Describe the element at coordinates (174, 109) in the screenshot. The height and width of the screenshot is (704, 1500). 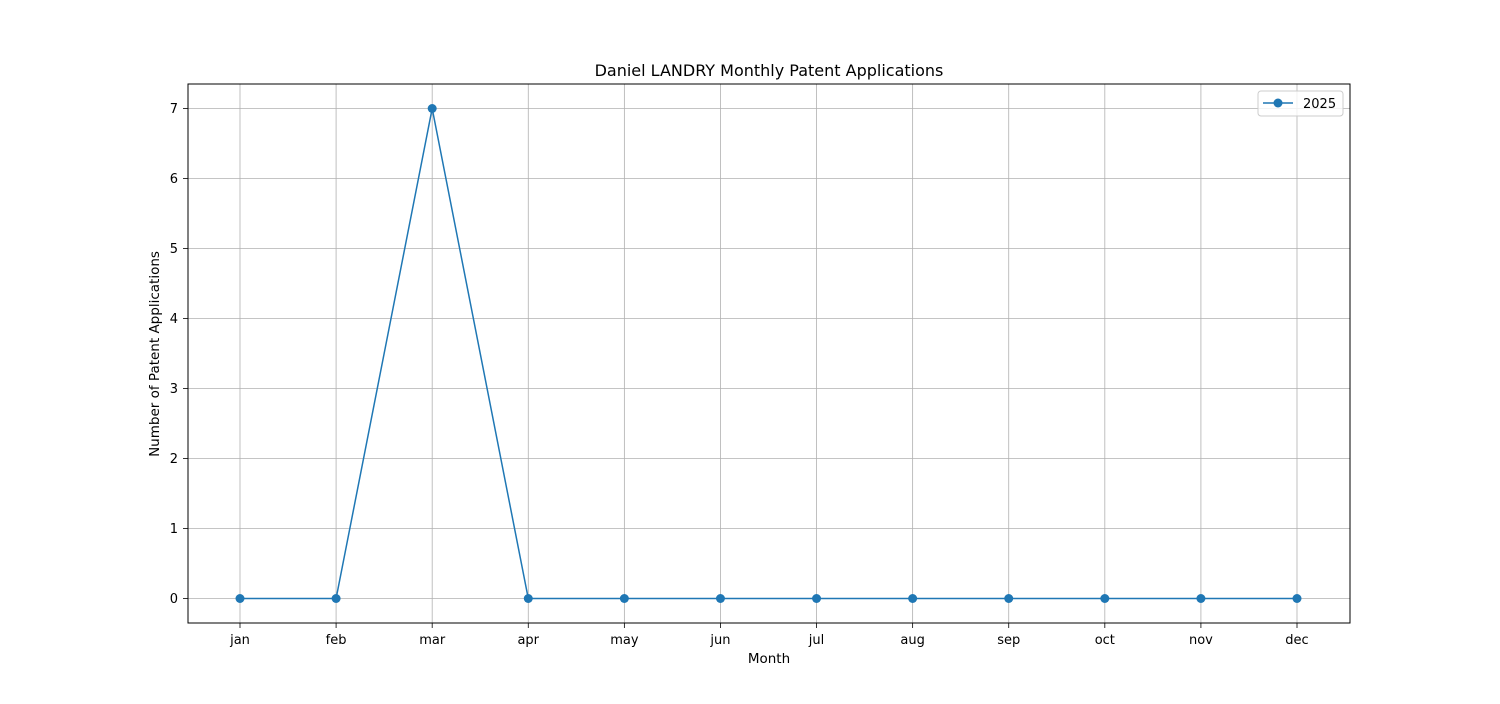
I see `y-tick-label: 7` at that location.